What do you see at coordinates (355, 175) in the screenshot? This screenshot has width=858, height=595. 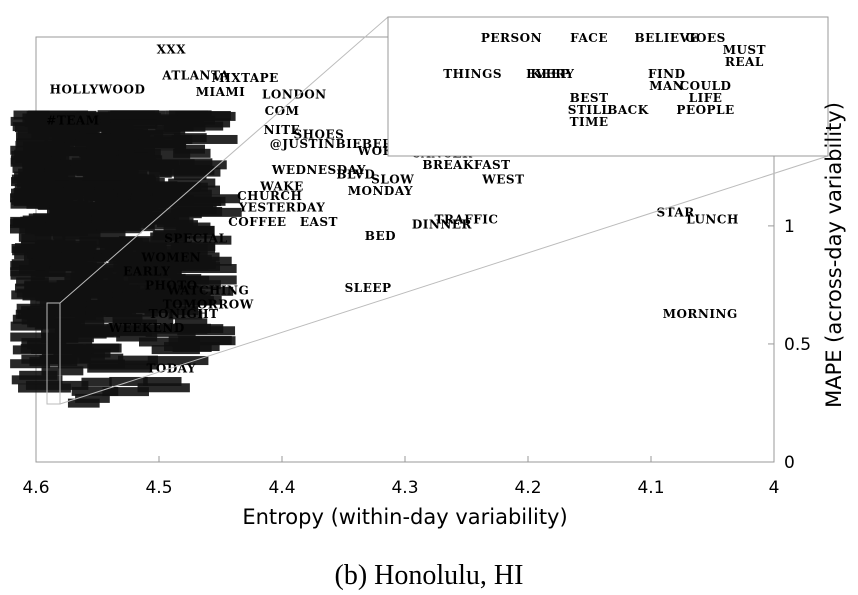 I see `word-point: BLVD` at bounding box center [355, 175].